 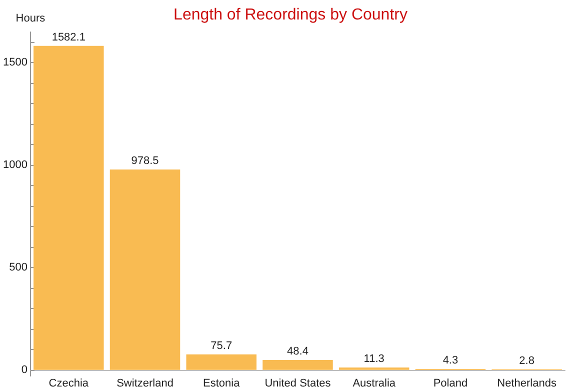 What do you see at coordinates (145, 161) in the screenshot?
I see `data-label: 978.5` at bounding box center [145, 161].